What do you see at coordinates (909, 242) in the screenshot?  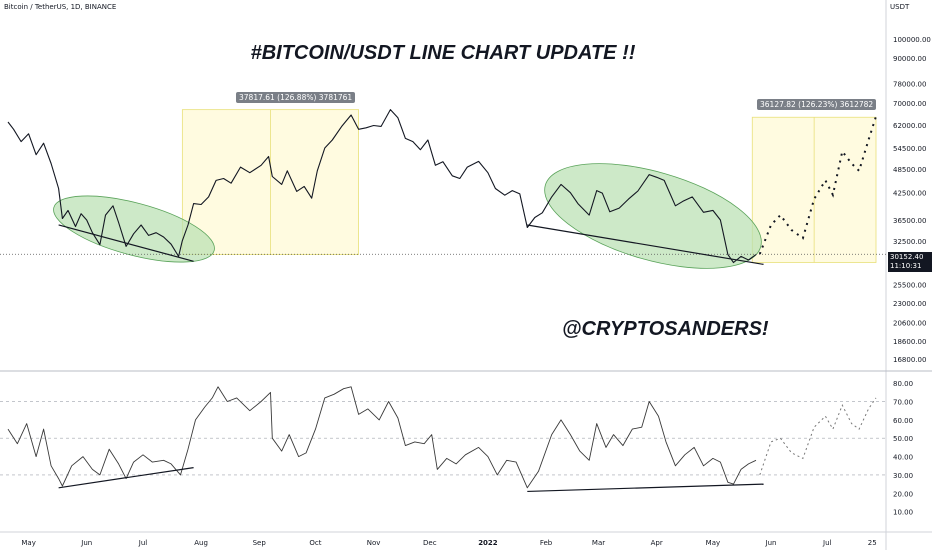 I see `price-tick-9: 32500.00` at bounding box center [909, 242].